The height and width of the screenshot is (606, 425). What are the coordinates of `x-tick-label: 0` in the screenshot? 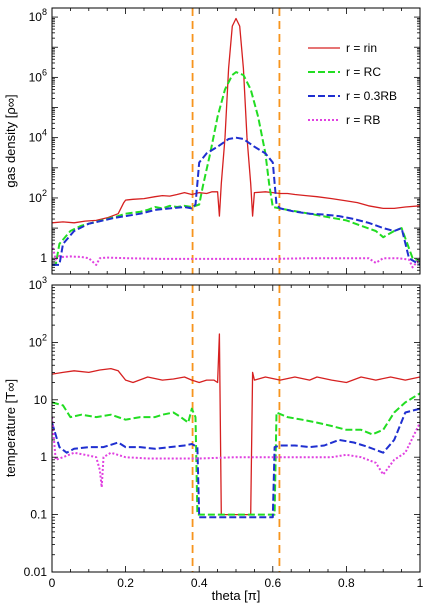 It's located at (52, 583).